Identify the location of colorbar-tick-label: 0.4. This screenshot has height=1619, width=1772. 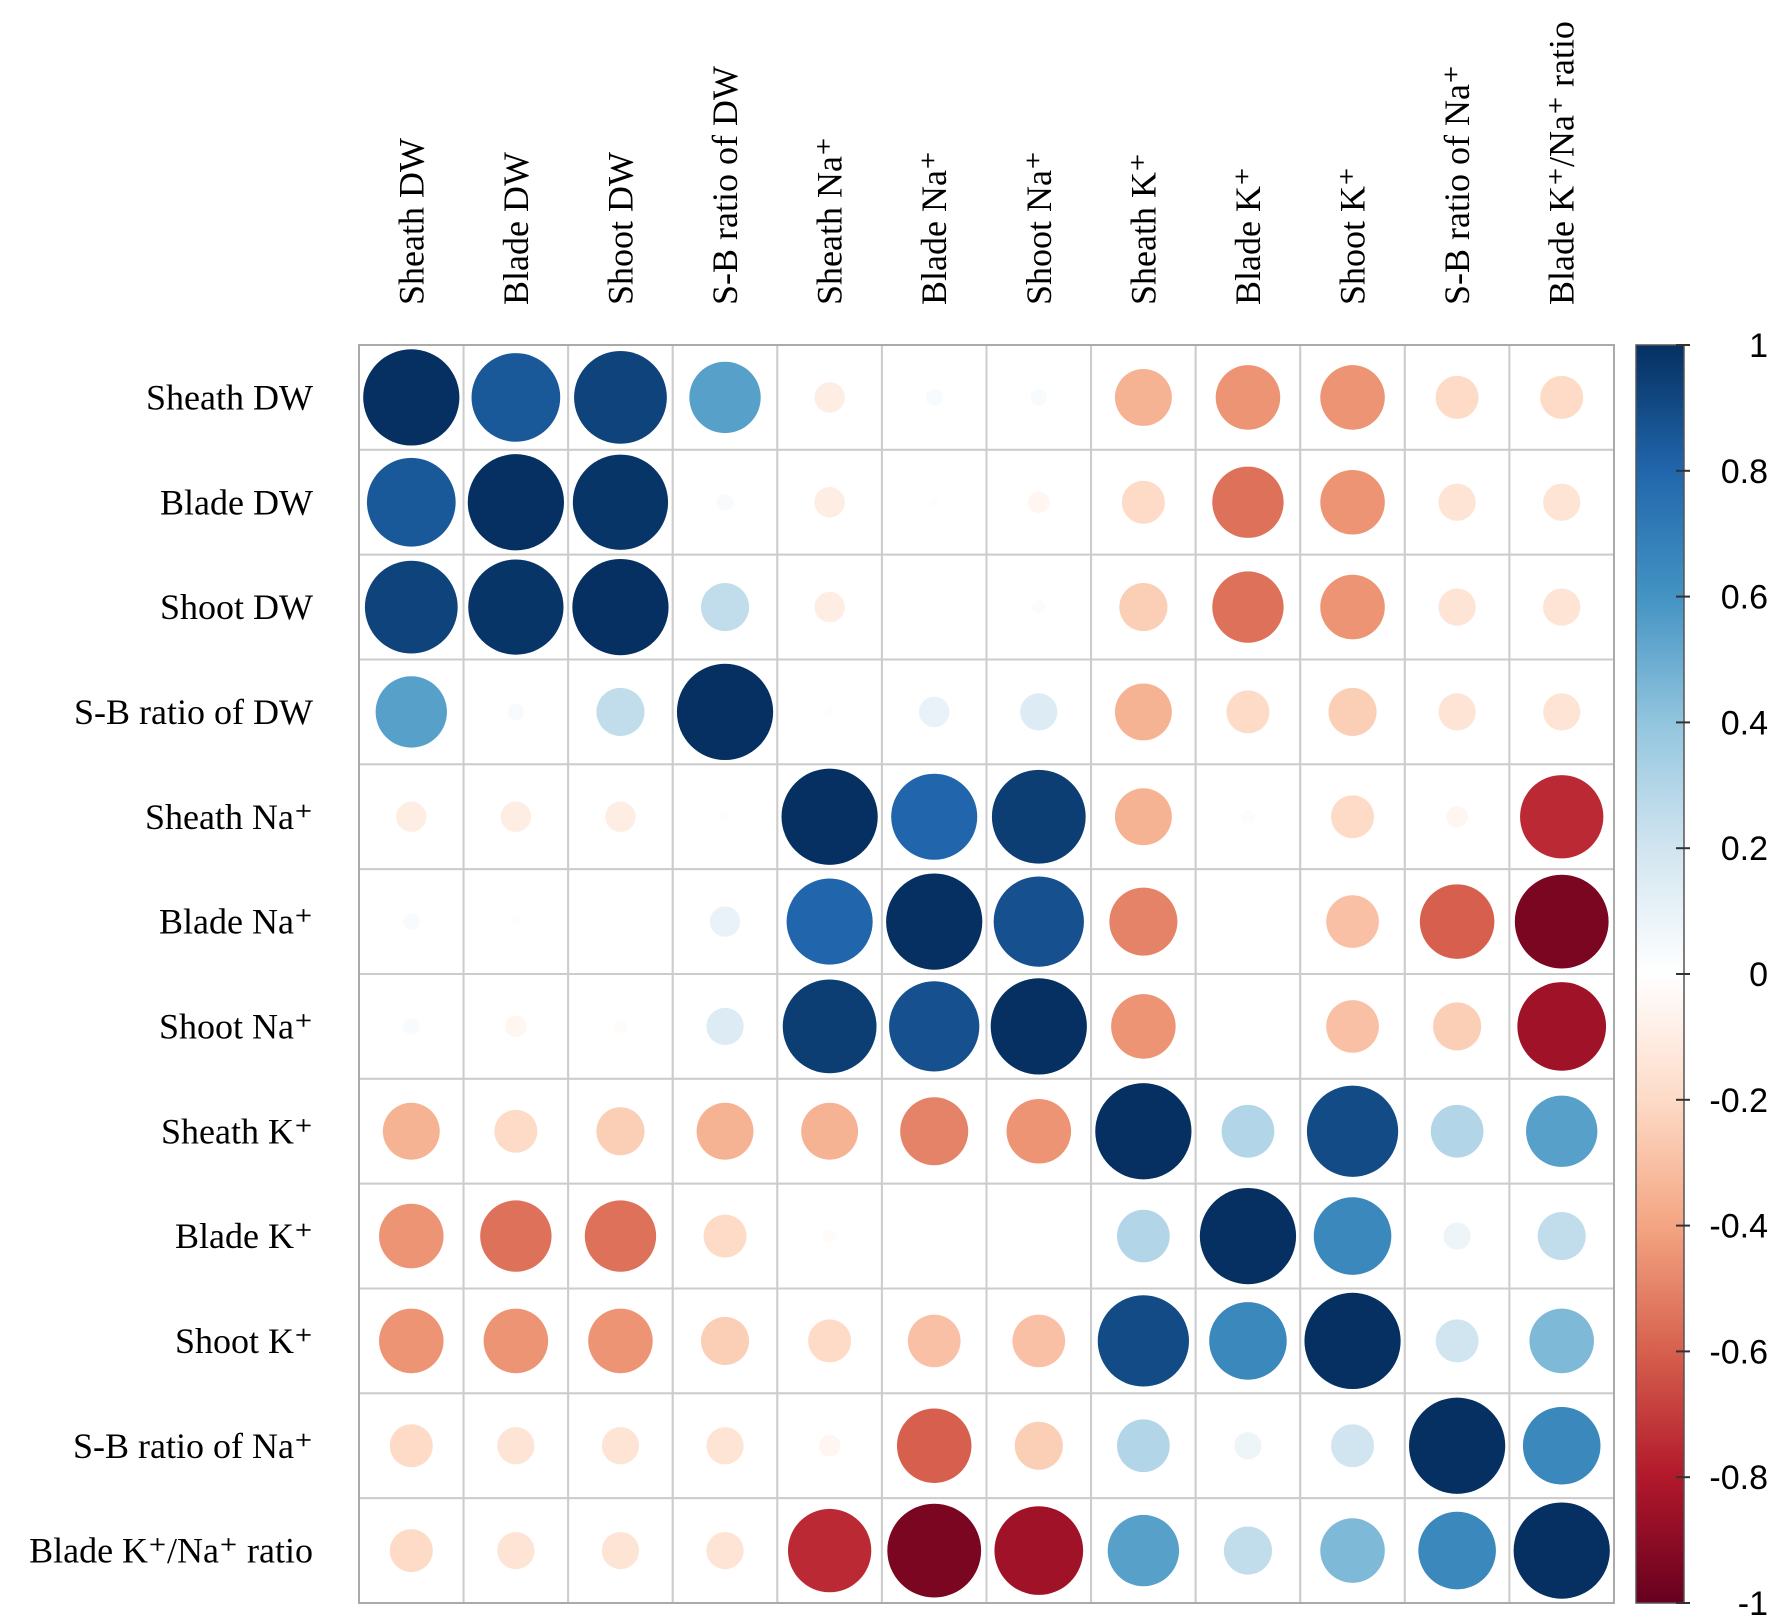
(1744, 723).